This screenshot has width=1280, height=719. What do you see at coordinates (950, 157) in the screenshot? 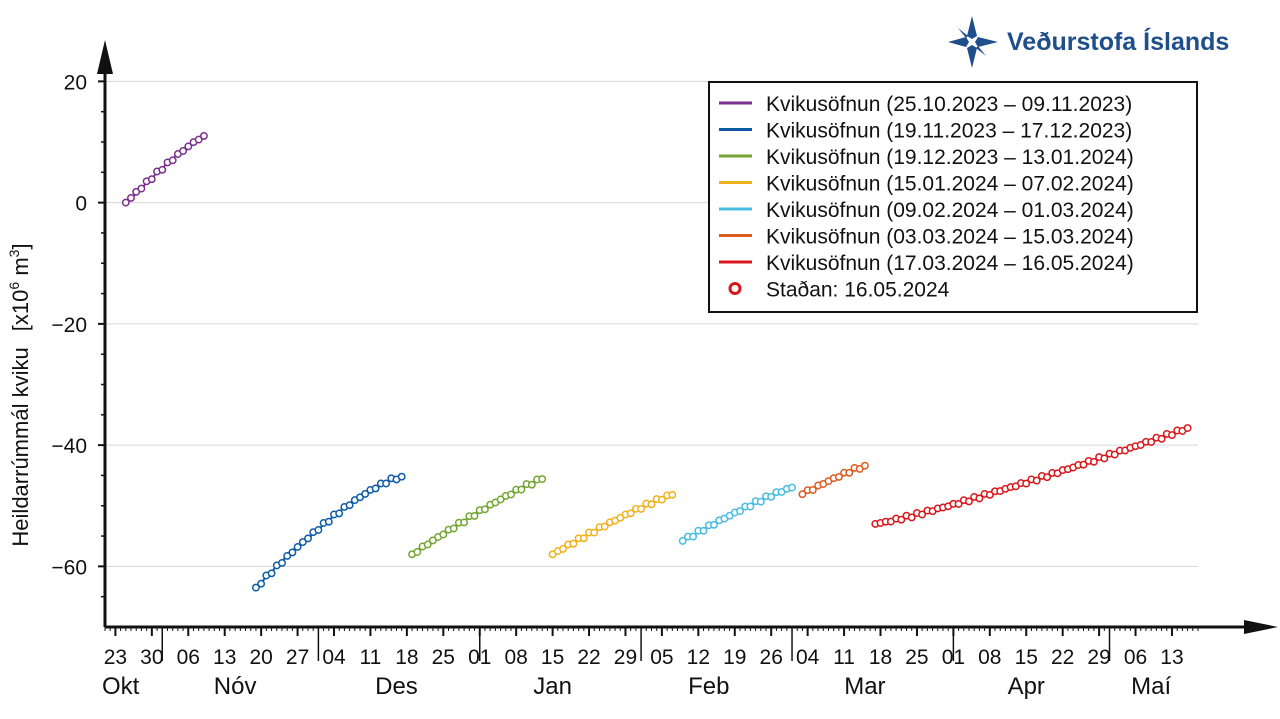
I see `legend-label-2: Kvikusöfnun (19.12.2023 – 13.01.2024)` at bounding box center [950, 157].